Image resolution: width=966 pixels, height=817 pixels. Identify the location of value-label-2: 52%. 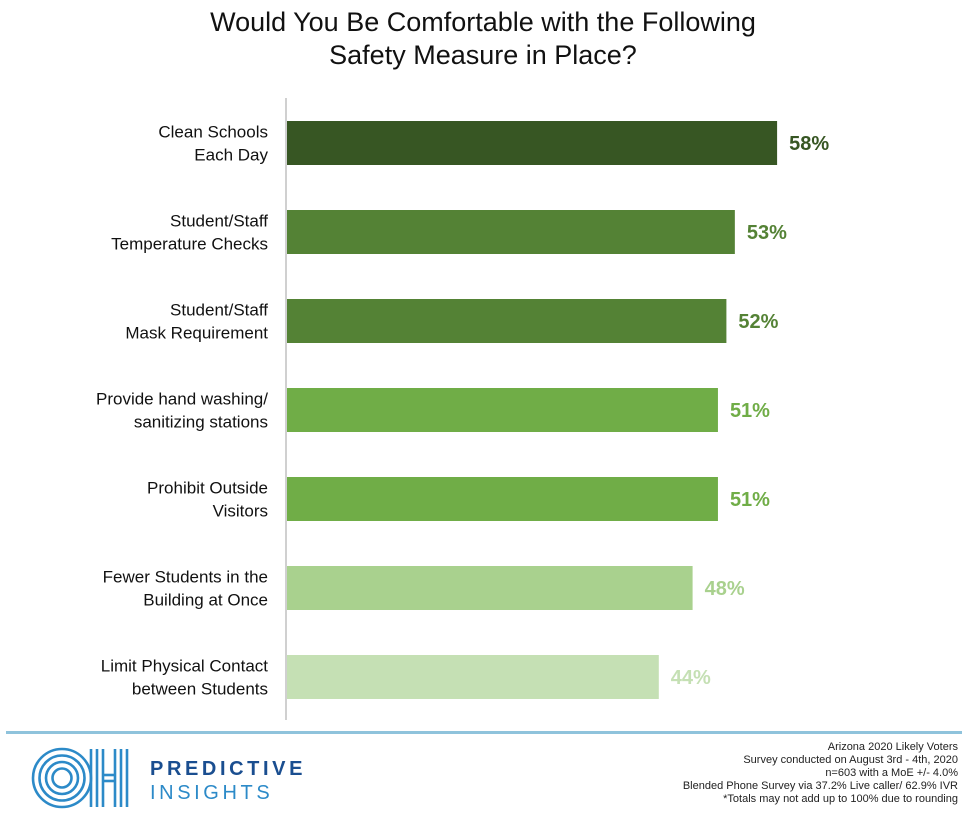
(758, 322).